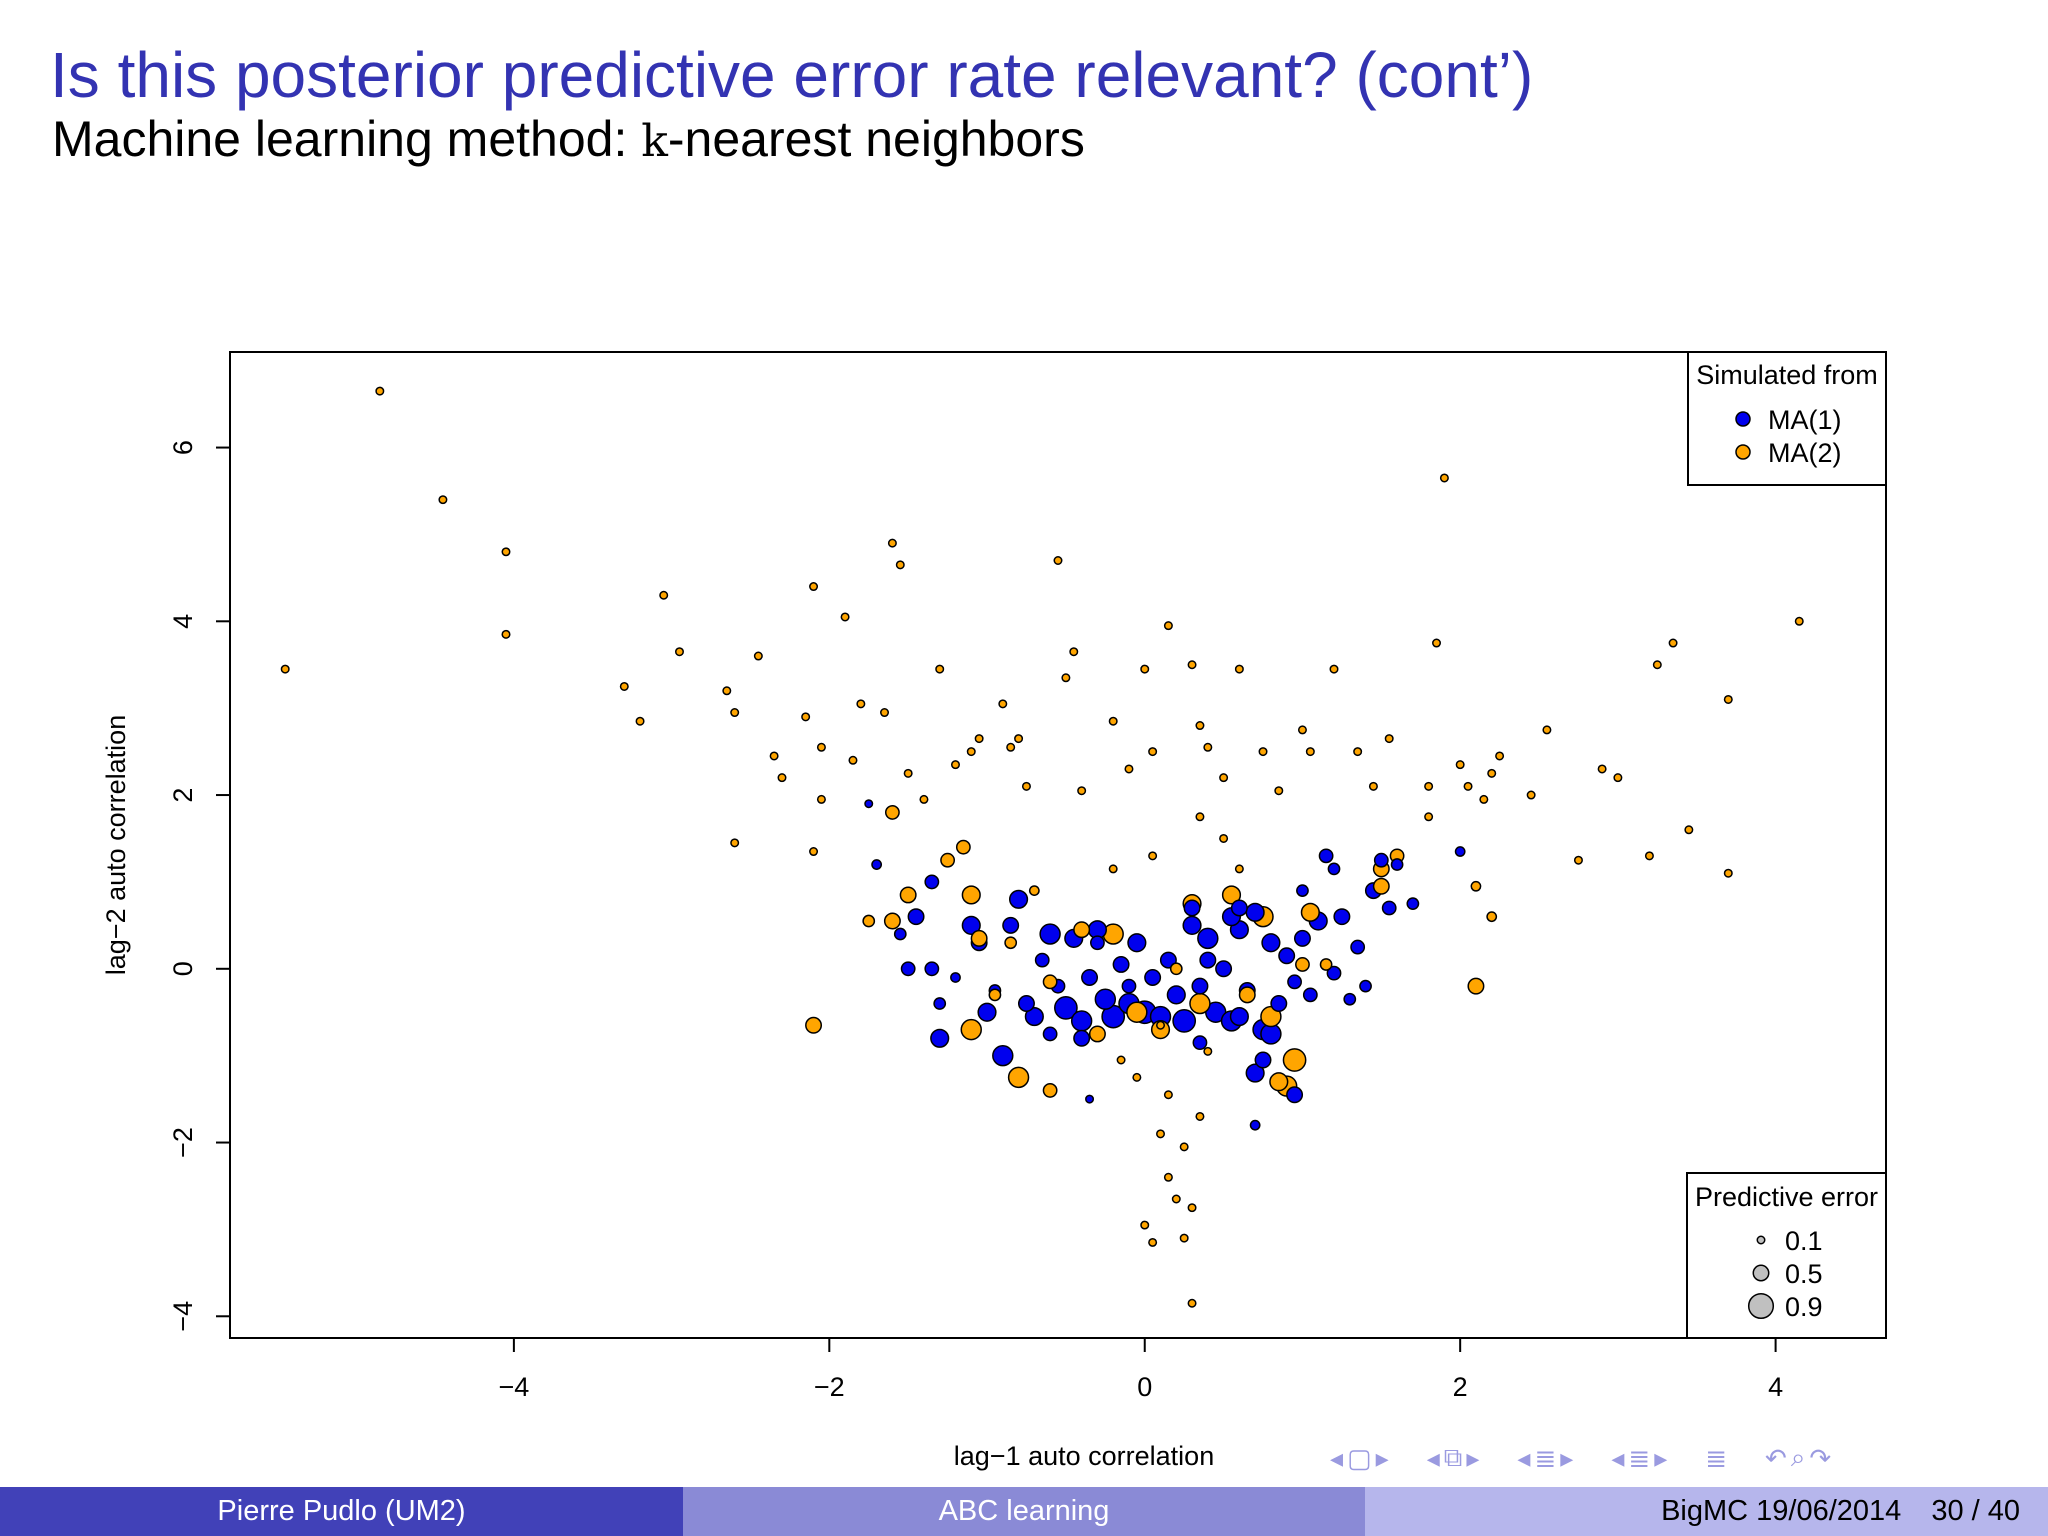 The height and width of the screenshot is (1536, 2048). I want to click on x-tick-label: 4, so click(1775, 1387).